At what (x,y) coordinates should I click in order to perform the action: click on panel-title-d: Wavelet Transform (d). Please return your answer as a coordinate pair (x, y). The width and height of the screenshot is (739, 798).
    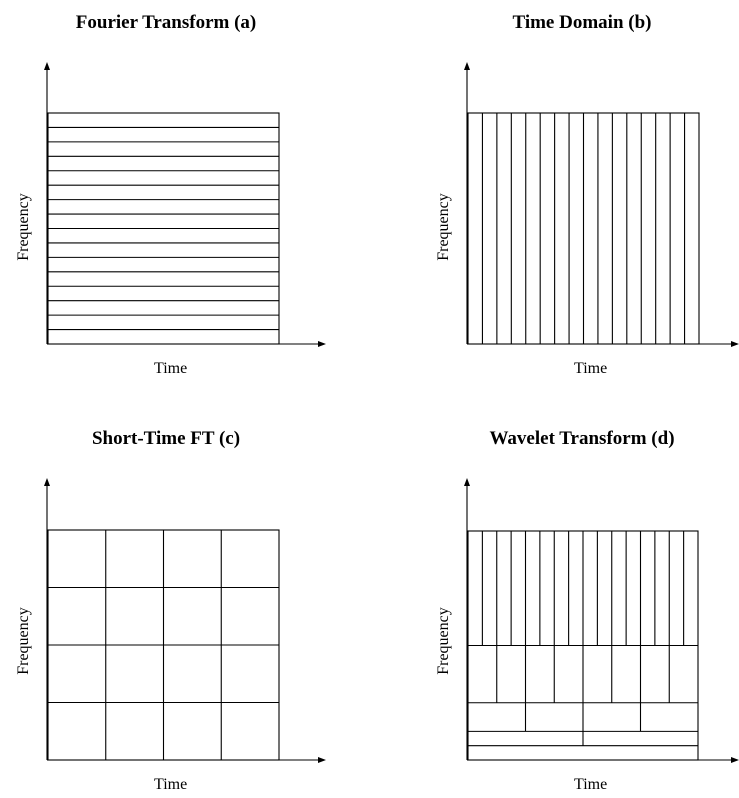
    Looking at the image, I should click on (582, 438).